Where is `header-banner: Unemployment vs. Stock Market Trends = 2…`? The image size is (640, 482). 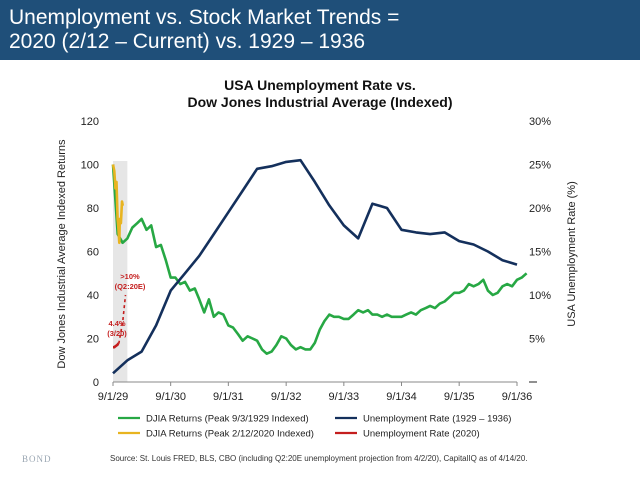 header-banner: Unemployment vs. Stock Market Trends = 2… is located at coordinates (320, 30).